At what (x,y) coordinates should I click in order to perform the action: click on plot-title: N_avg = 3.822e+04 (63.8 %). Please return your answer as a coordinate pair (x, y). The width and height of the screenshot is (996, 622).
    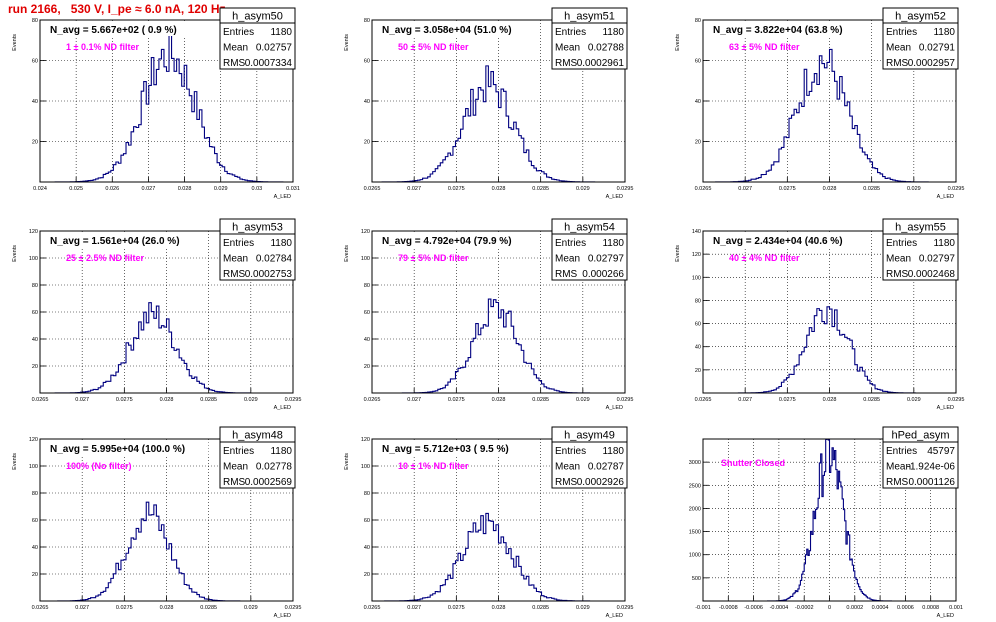
    Looking at the image, I should click on (778, 30).